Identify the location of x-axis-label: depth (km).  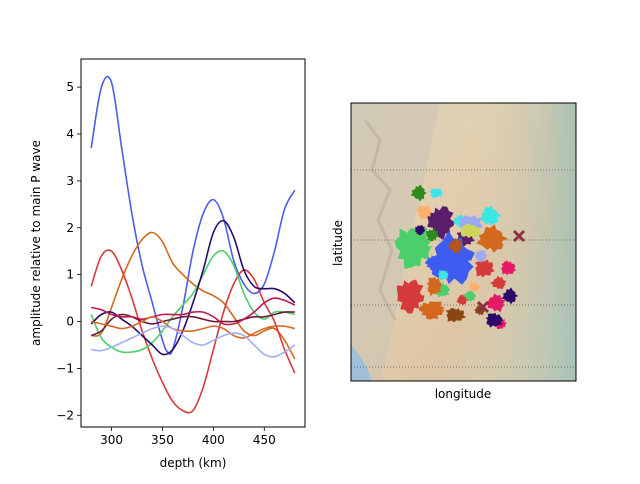
(193, 463).